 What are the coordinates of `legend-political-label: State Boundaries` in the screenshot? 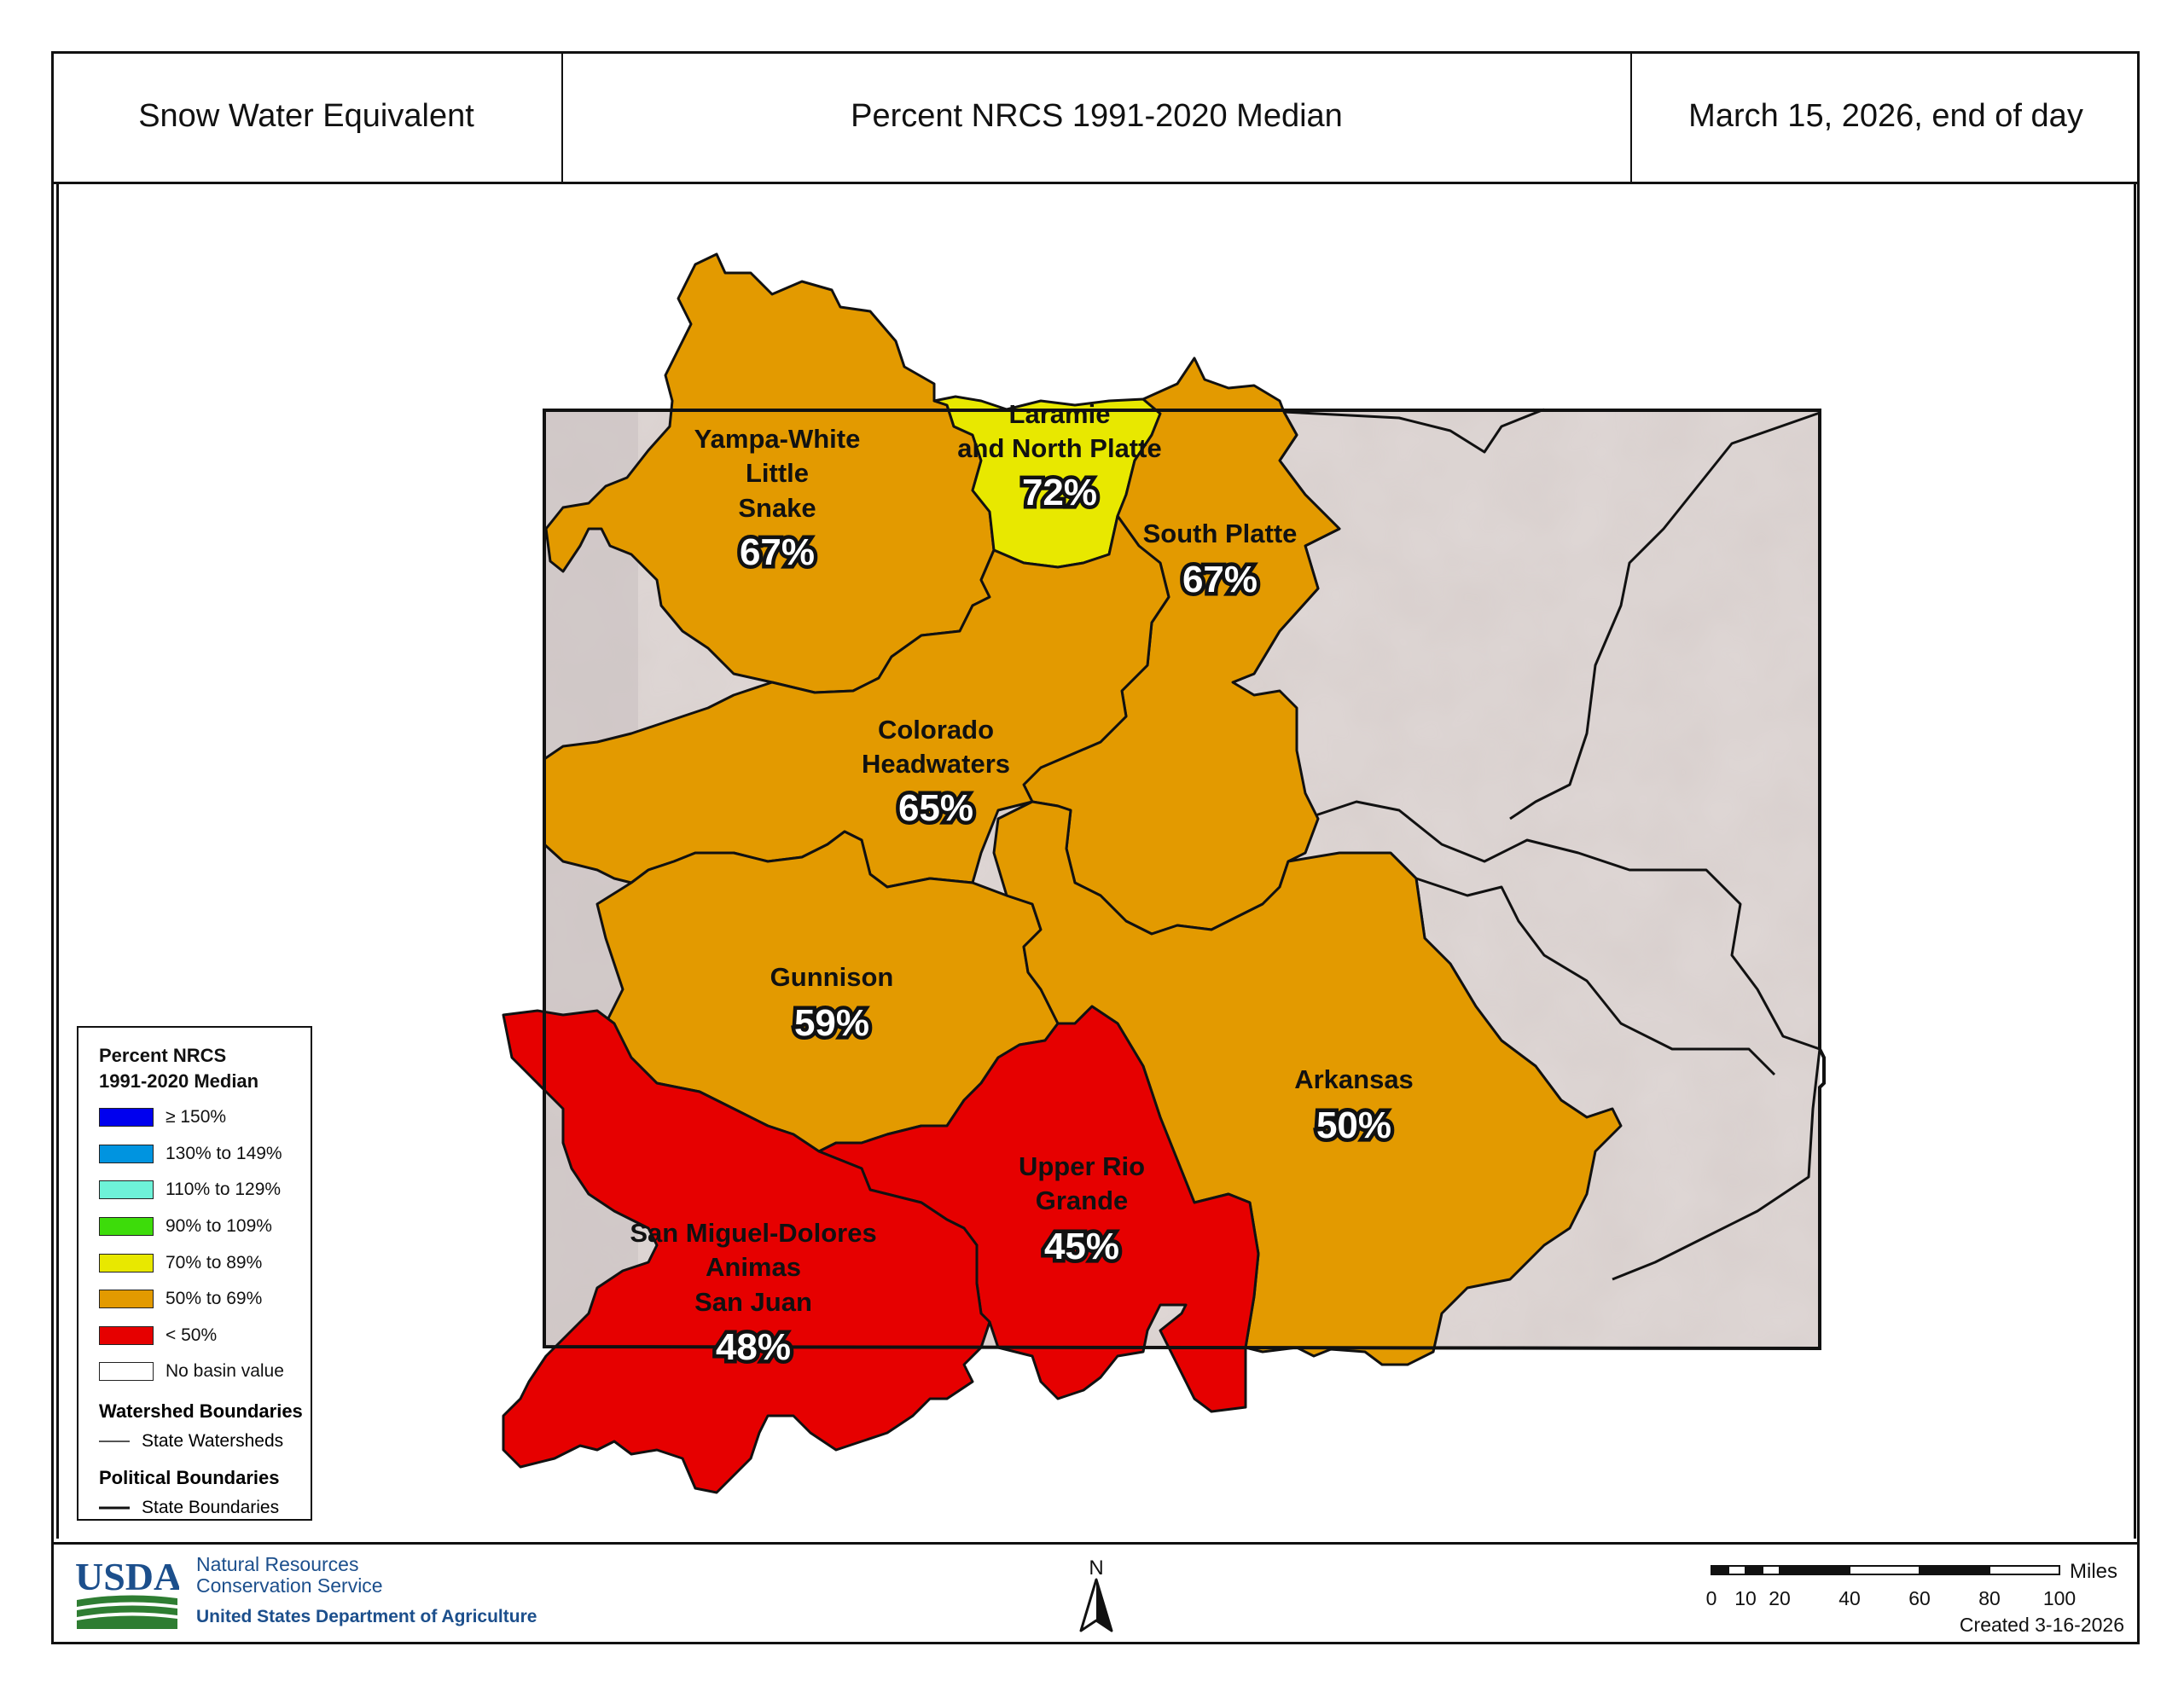 It's located at (211, 1507).